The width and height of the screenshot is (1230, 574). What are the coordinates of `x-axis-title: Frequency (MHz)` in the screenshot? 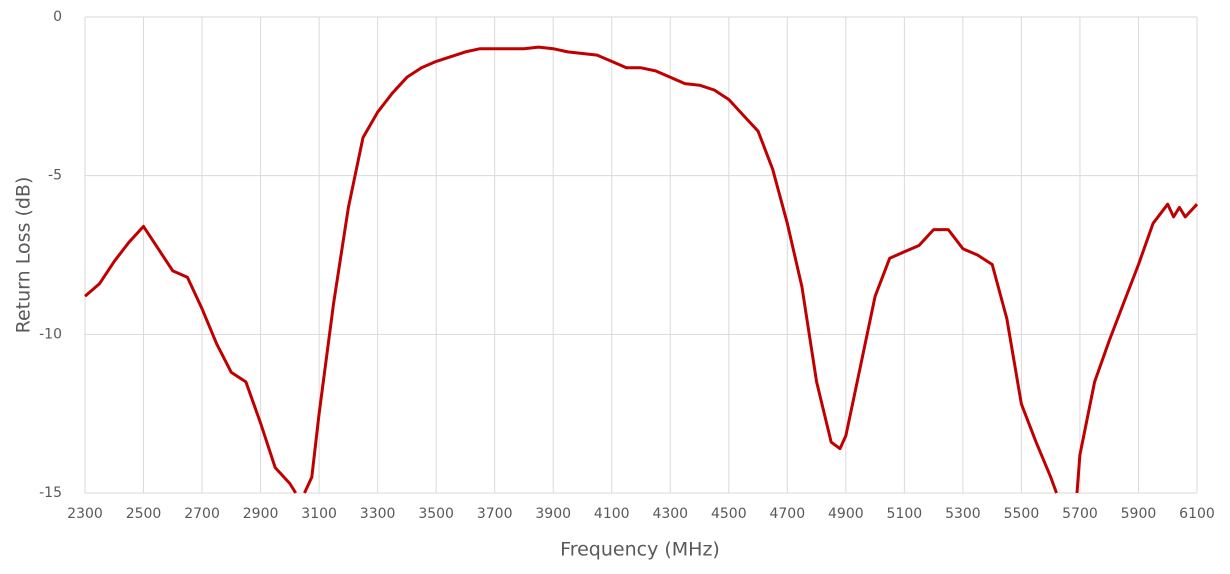 It's located at (640, 550).